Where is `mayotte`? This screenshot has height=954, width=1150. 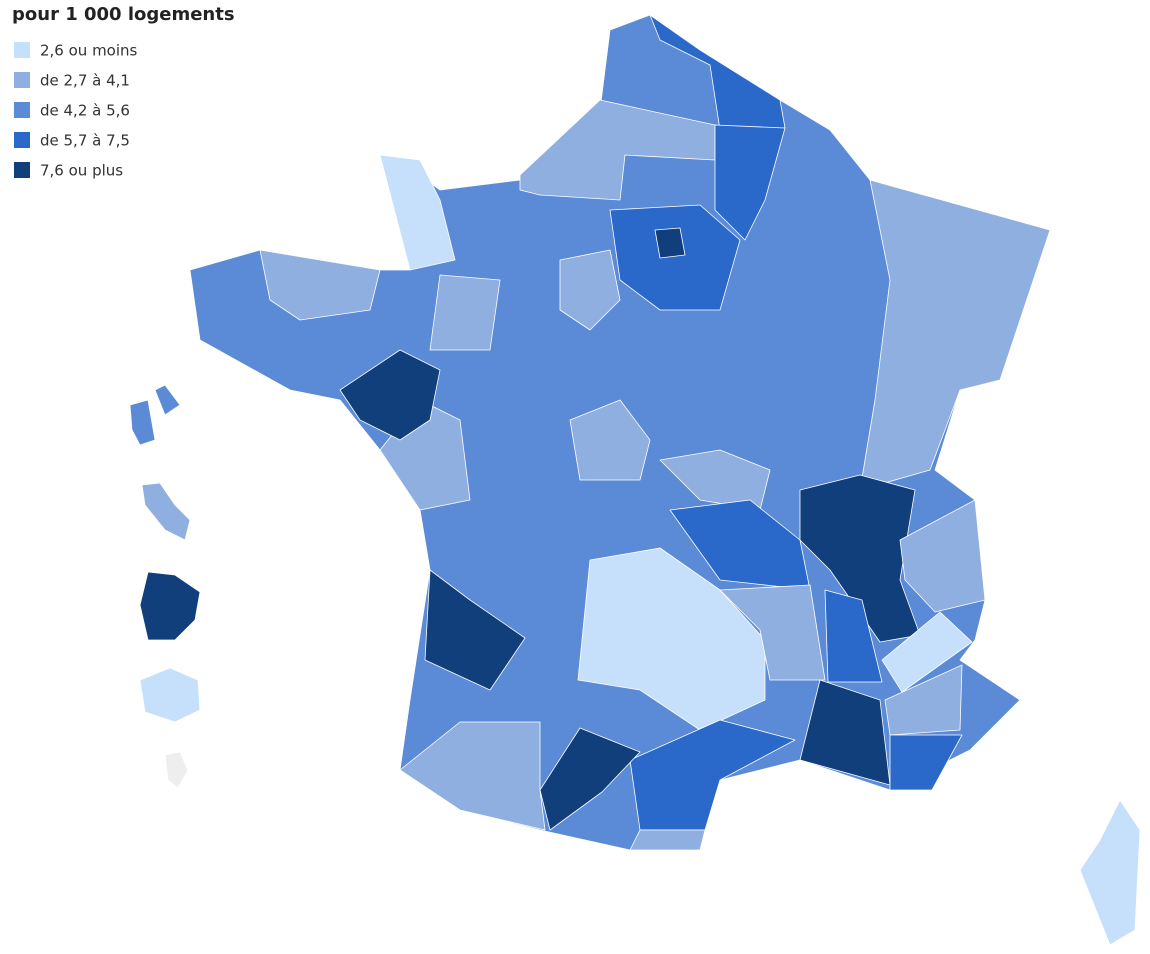 mayotte is located at coordinates (176, 770).